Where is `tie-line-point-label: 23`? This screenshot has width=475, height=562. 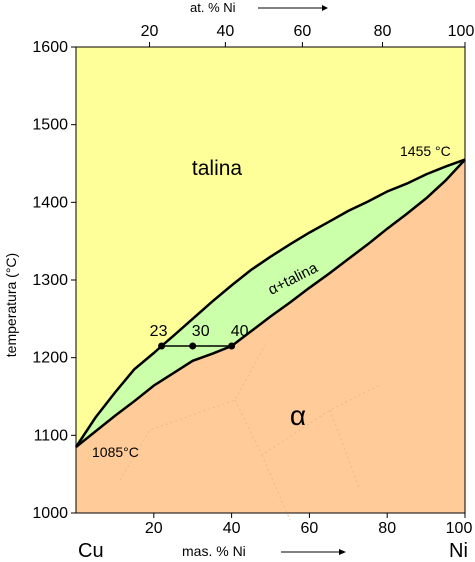 tie-line-point-label: 23 is located at coordinates (159, 331).